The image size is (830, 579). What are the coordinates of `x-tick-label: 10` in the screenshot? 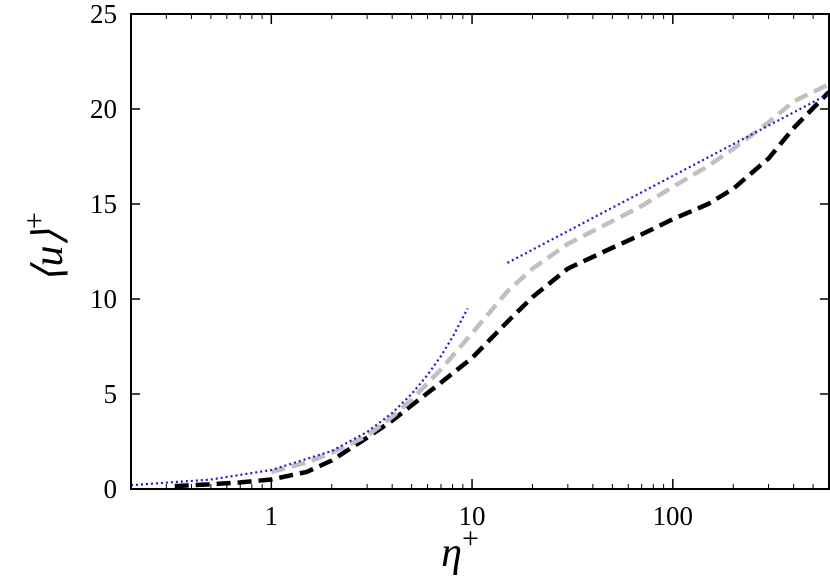 It's located at (472, 516).